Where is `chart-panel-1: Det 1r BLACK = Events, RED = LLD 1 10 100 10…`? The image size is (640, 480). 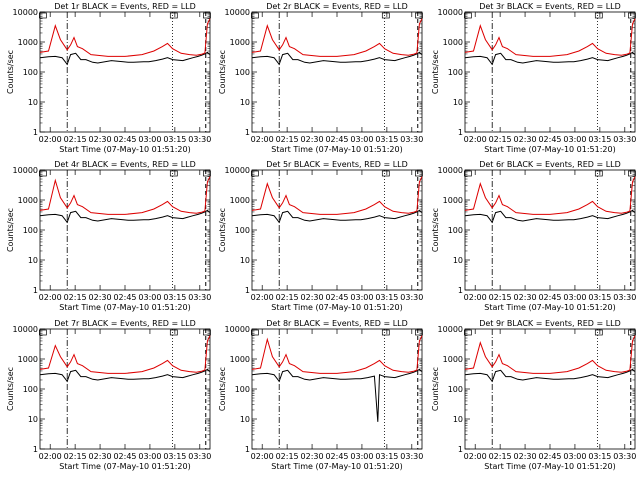
chart-panel-1: Det 1r BLACK = Events, RED = LLD 1 10 100 10… is located at coordinates (108, 78).